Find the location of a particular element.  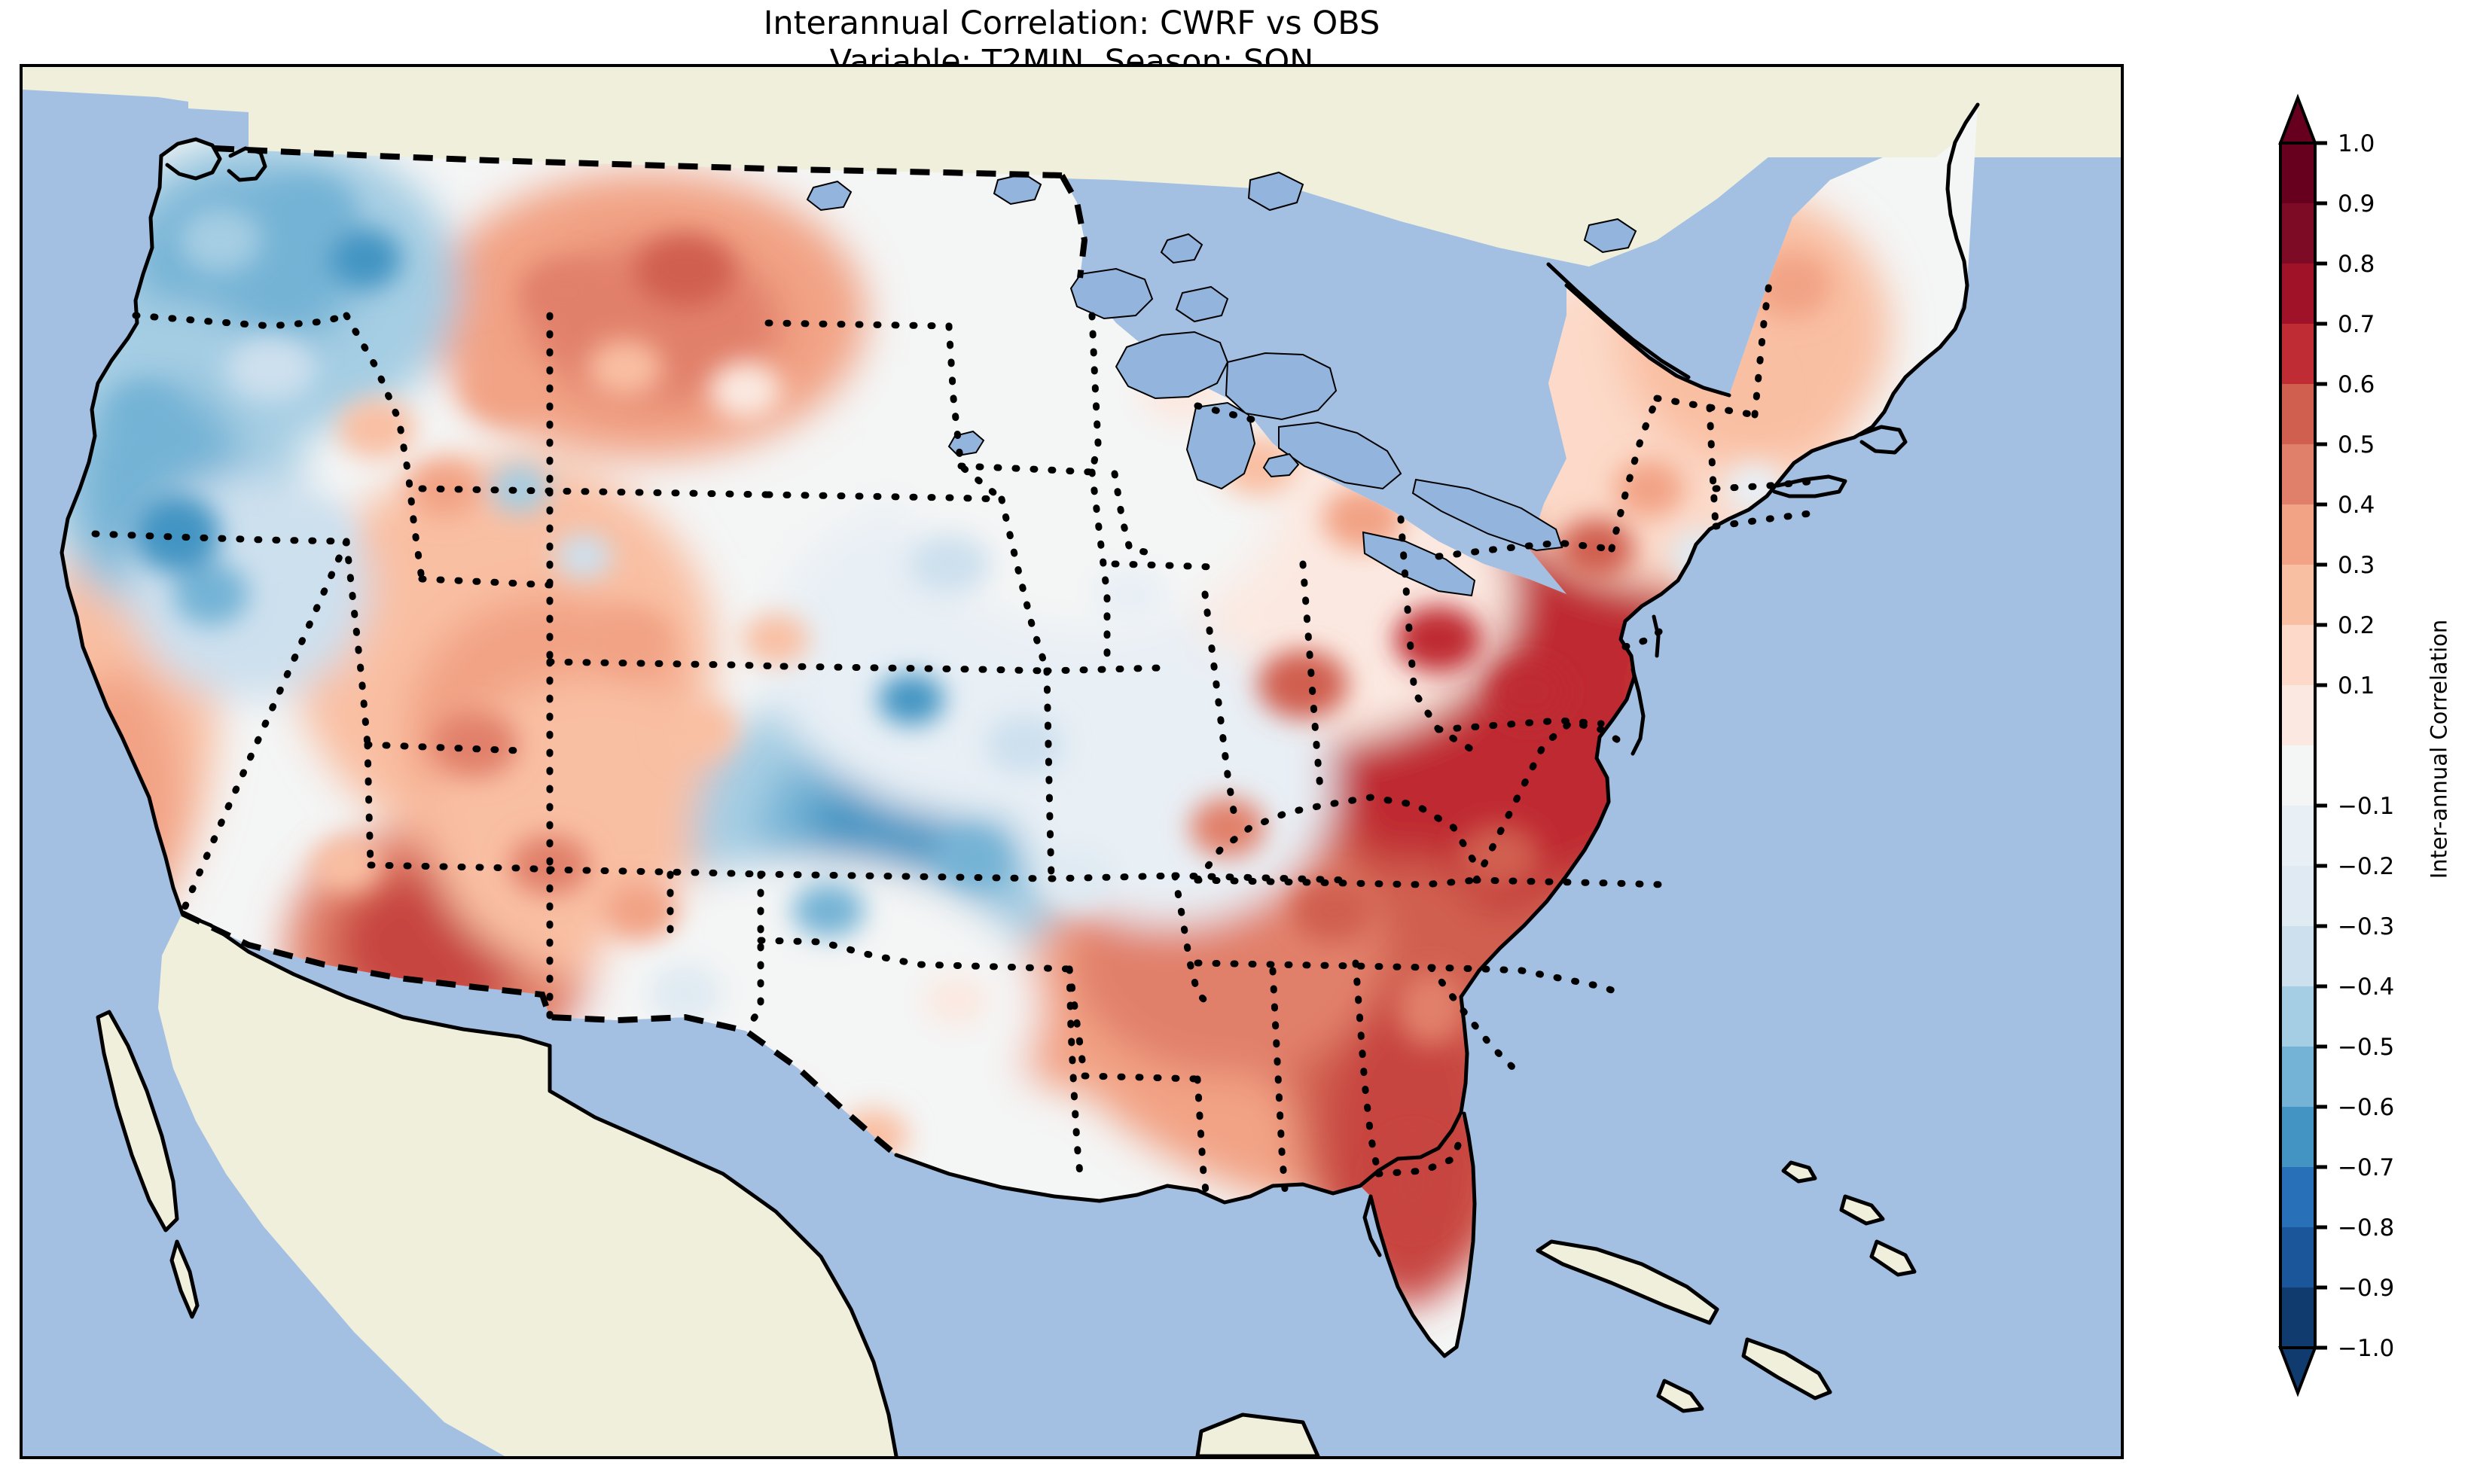

colorbar-extend-min is located at coordinates (2297, 1371).